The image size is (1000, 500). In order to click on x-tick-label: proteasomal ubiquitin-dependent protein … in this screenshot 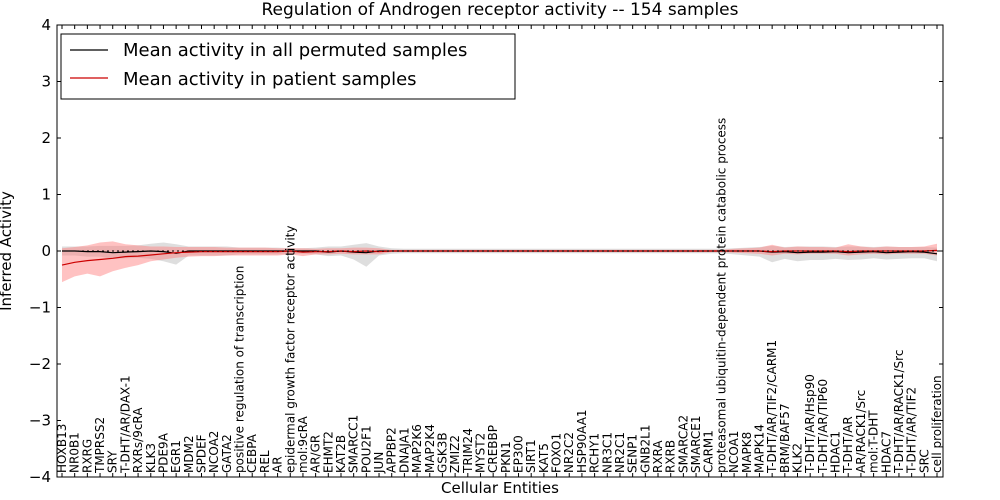, I will do `click(721, 295)`.